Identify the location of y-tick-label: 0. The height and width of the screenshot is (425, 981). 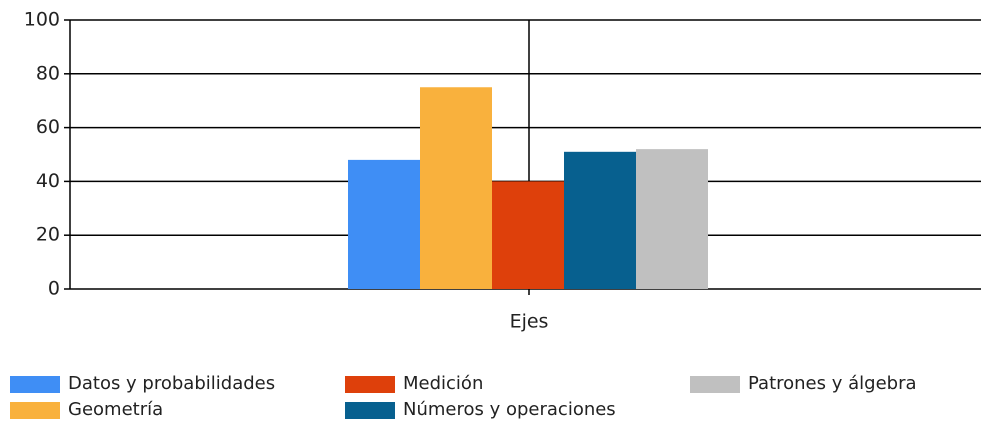
(54, 289).